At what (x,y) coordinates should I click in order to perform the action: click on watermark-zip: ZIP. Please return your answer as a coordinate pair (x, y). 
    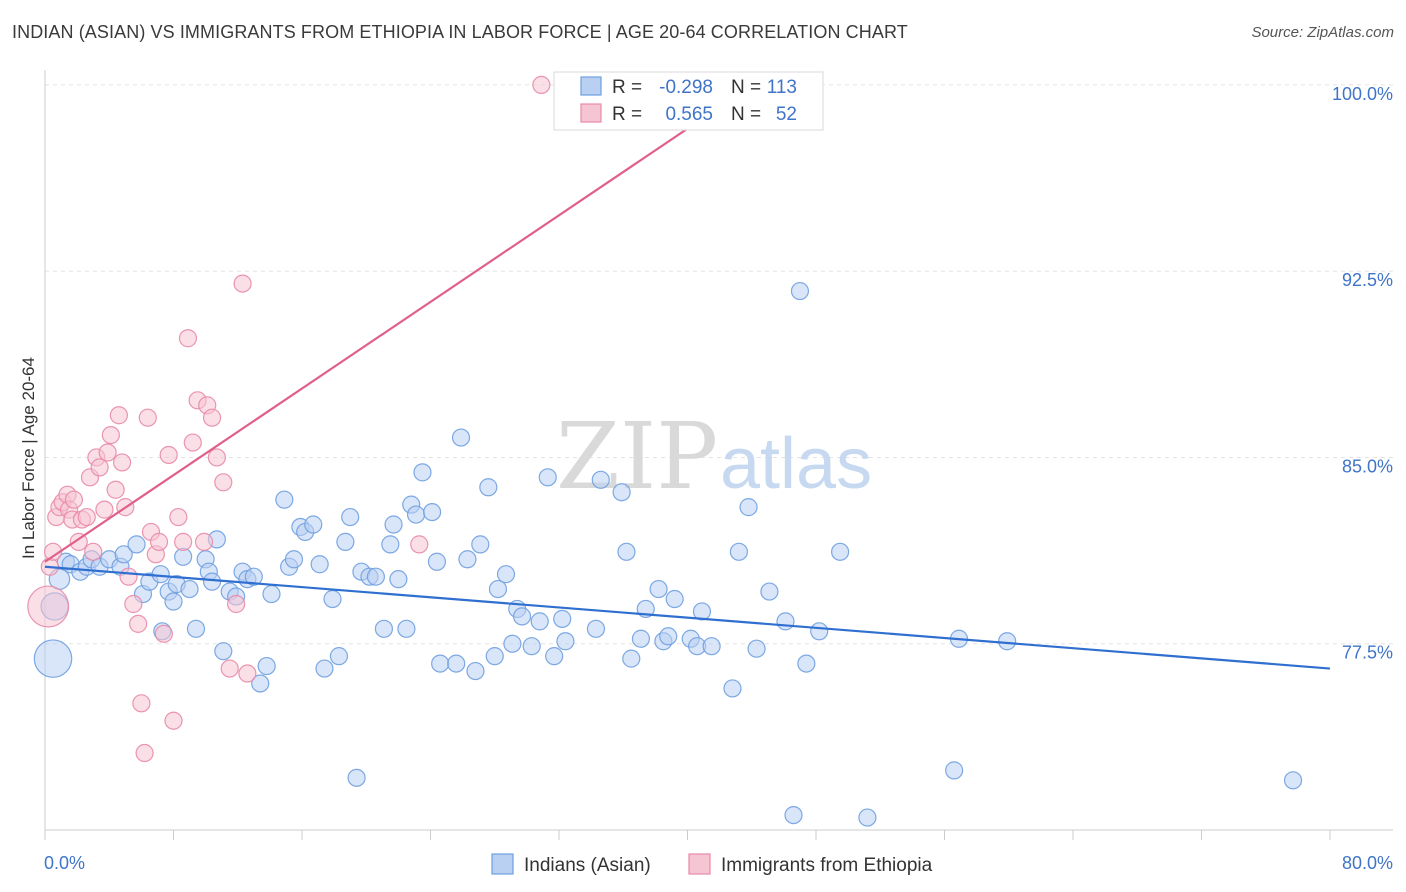
    Looking at the image, I should click on (637, 456).